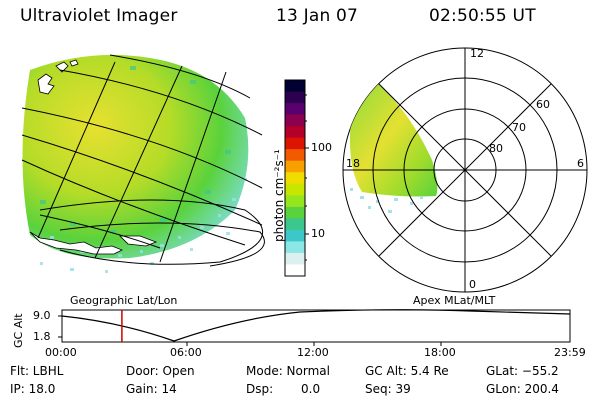 The height and width of the screenshot is (400, 600). Describe the element at coordinates (99, 16) in the screenshot. I see `instrument-title: Ultraviolet Imager` at that location.